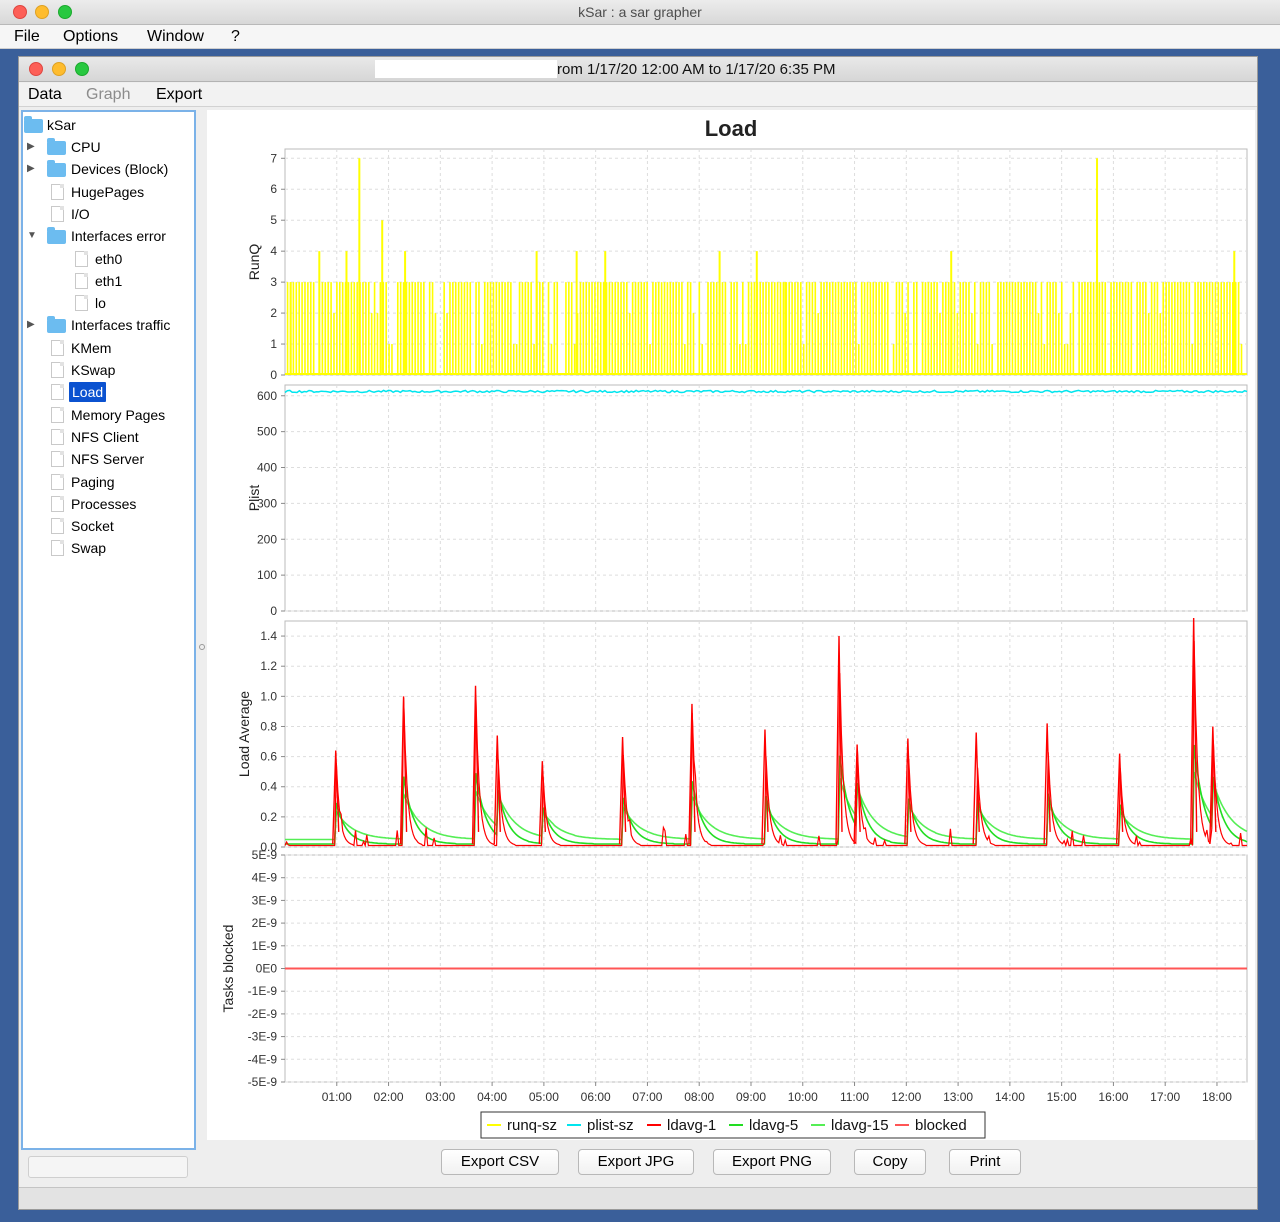 This screenshot has width=1280, height=1222. I want to click on tree-item-label: eth1, so click(109, 280).